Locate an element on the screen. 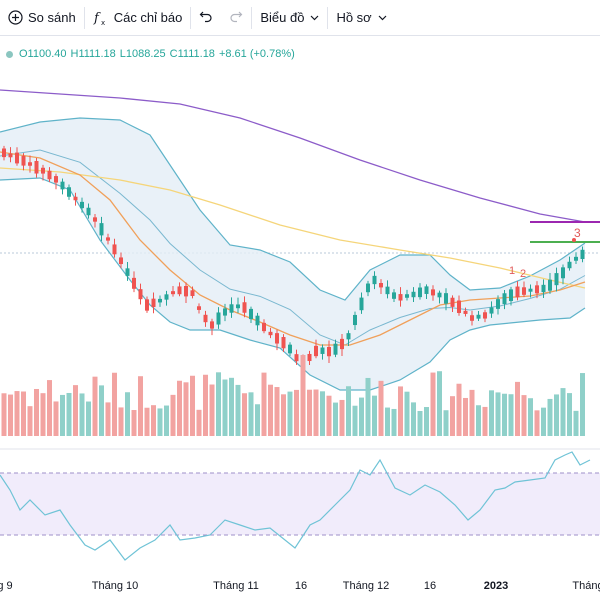  redo-button is located at coordinates (236, 18).